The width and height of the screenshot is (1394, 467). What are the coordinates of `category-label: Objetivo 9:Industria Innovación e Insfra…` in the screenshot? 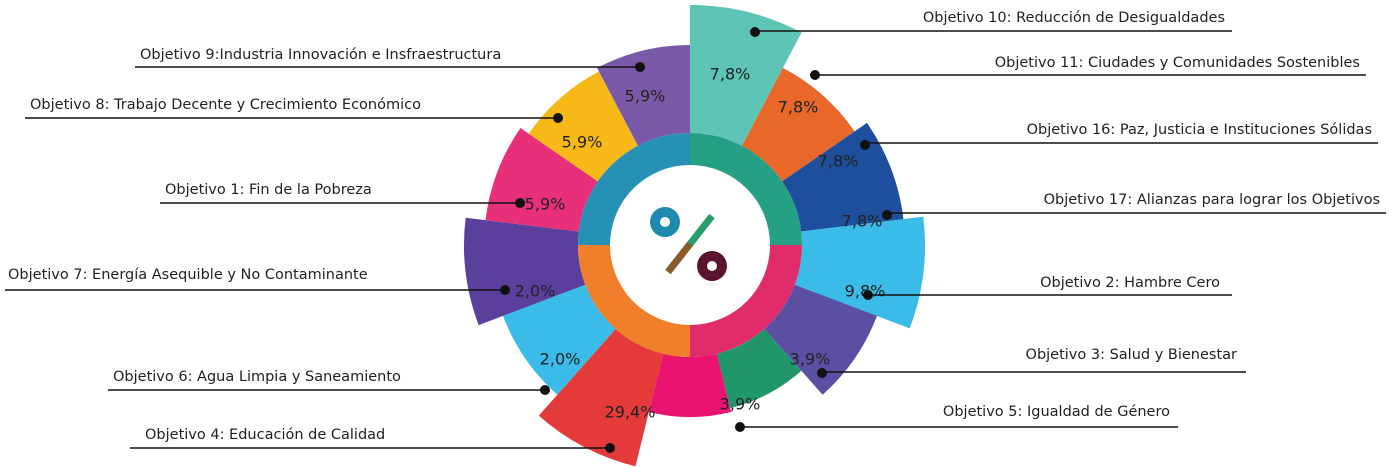 It's located at (320, 55).